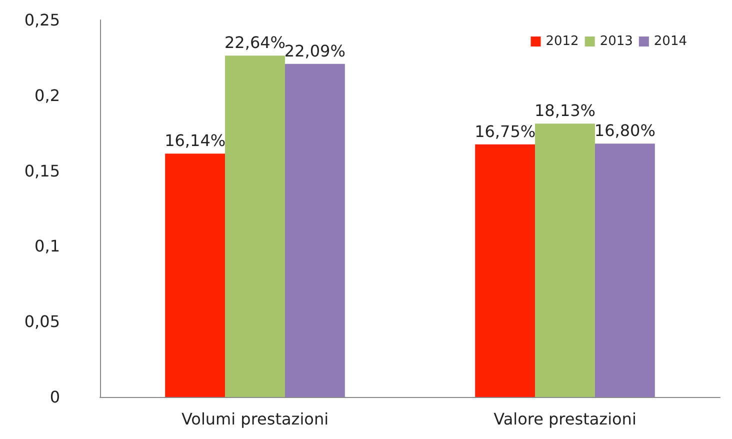 This screenshot has width=732, height=439. What do you see at coordinates (195, 140) in the screenshot?
I see `data-label: 16,14%` at bounding box center [195, 140].